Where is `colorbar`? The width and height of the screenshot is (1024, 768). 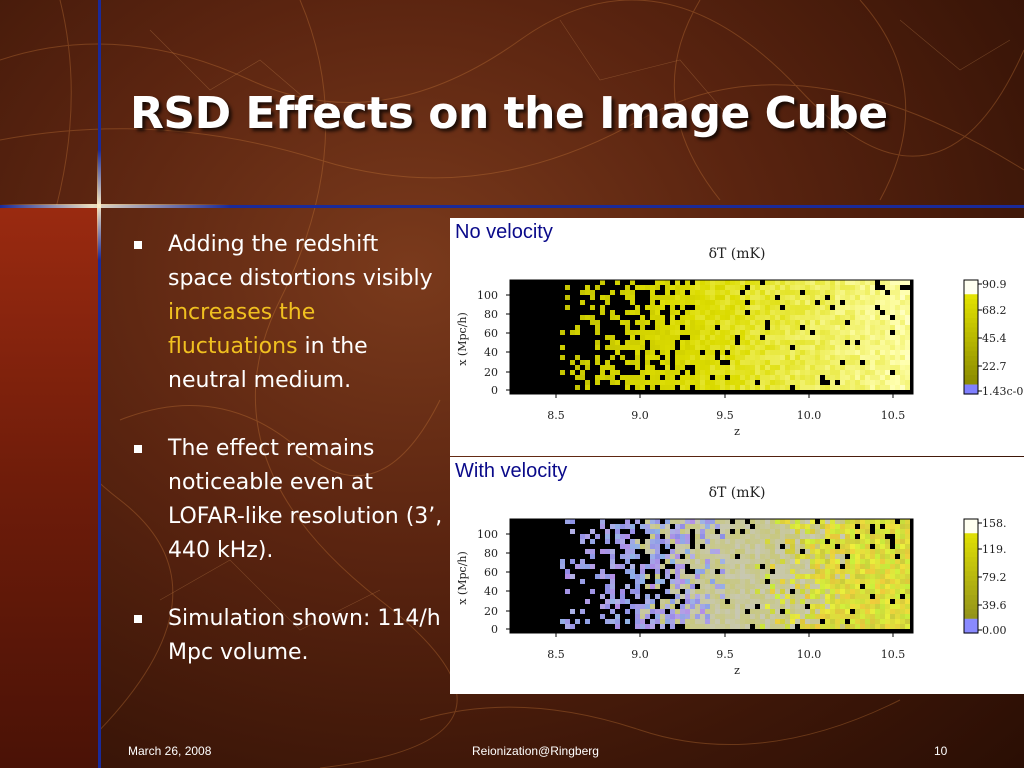
colorbar is located at coordinates (972, 576).